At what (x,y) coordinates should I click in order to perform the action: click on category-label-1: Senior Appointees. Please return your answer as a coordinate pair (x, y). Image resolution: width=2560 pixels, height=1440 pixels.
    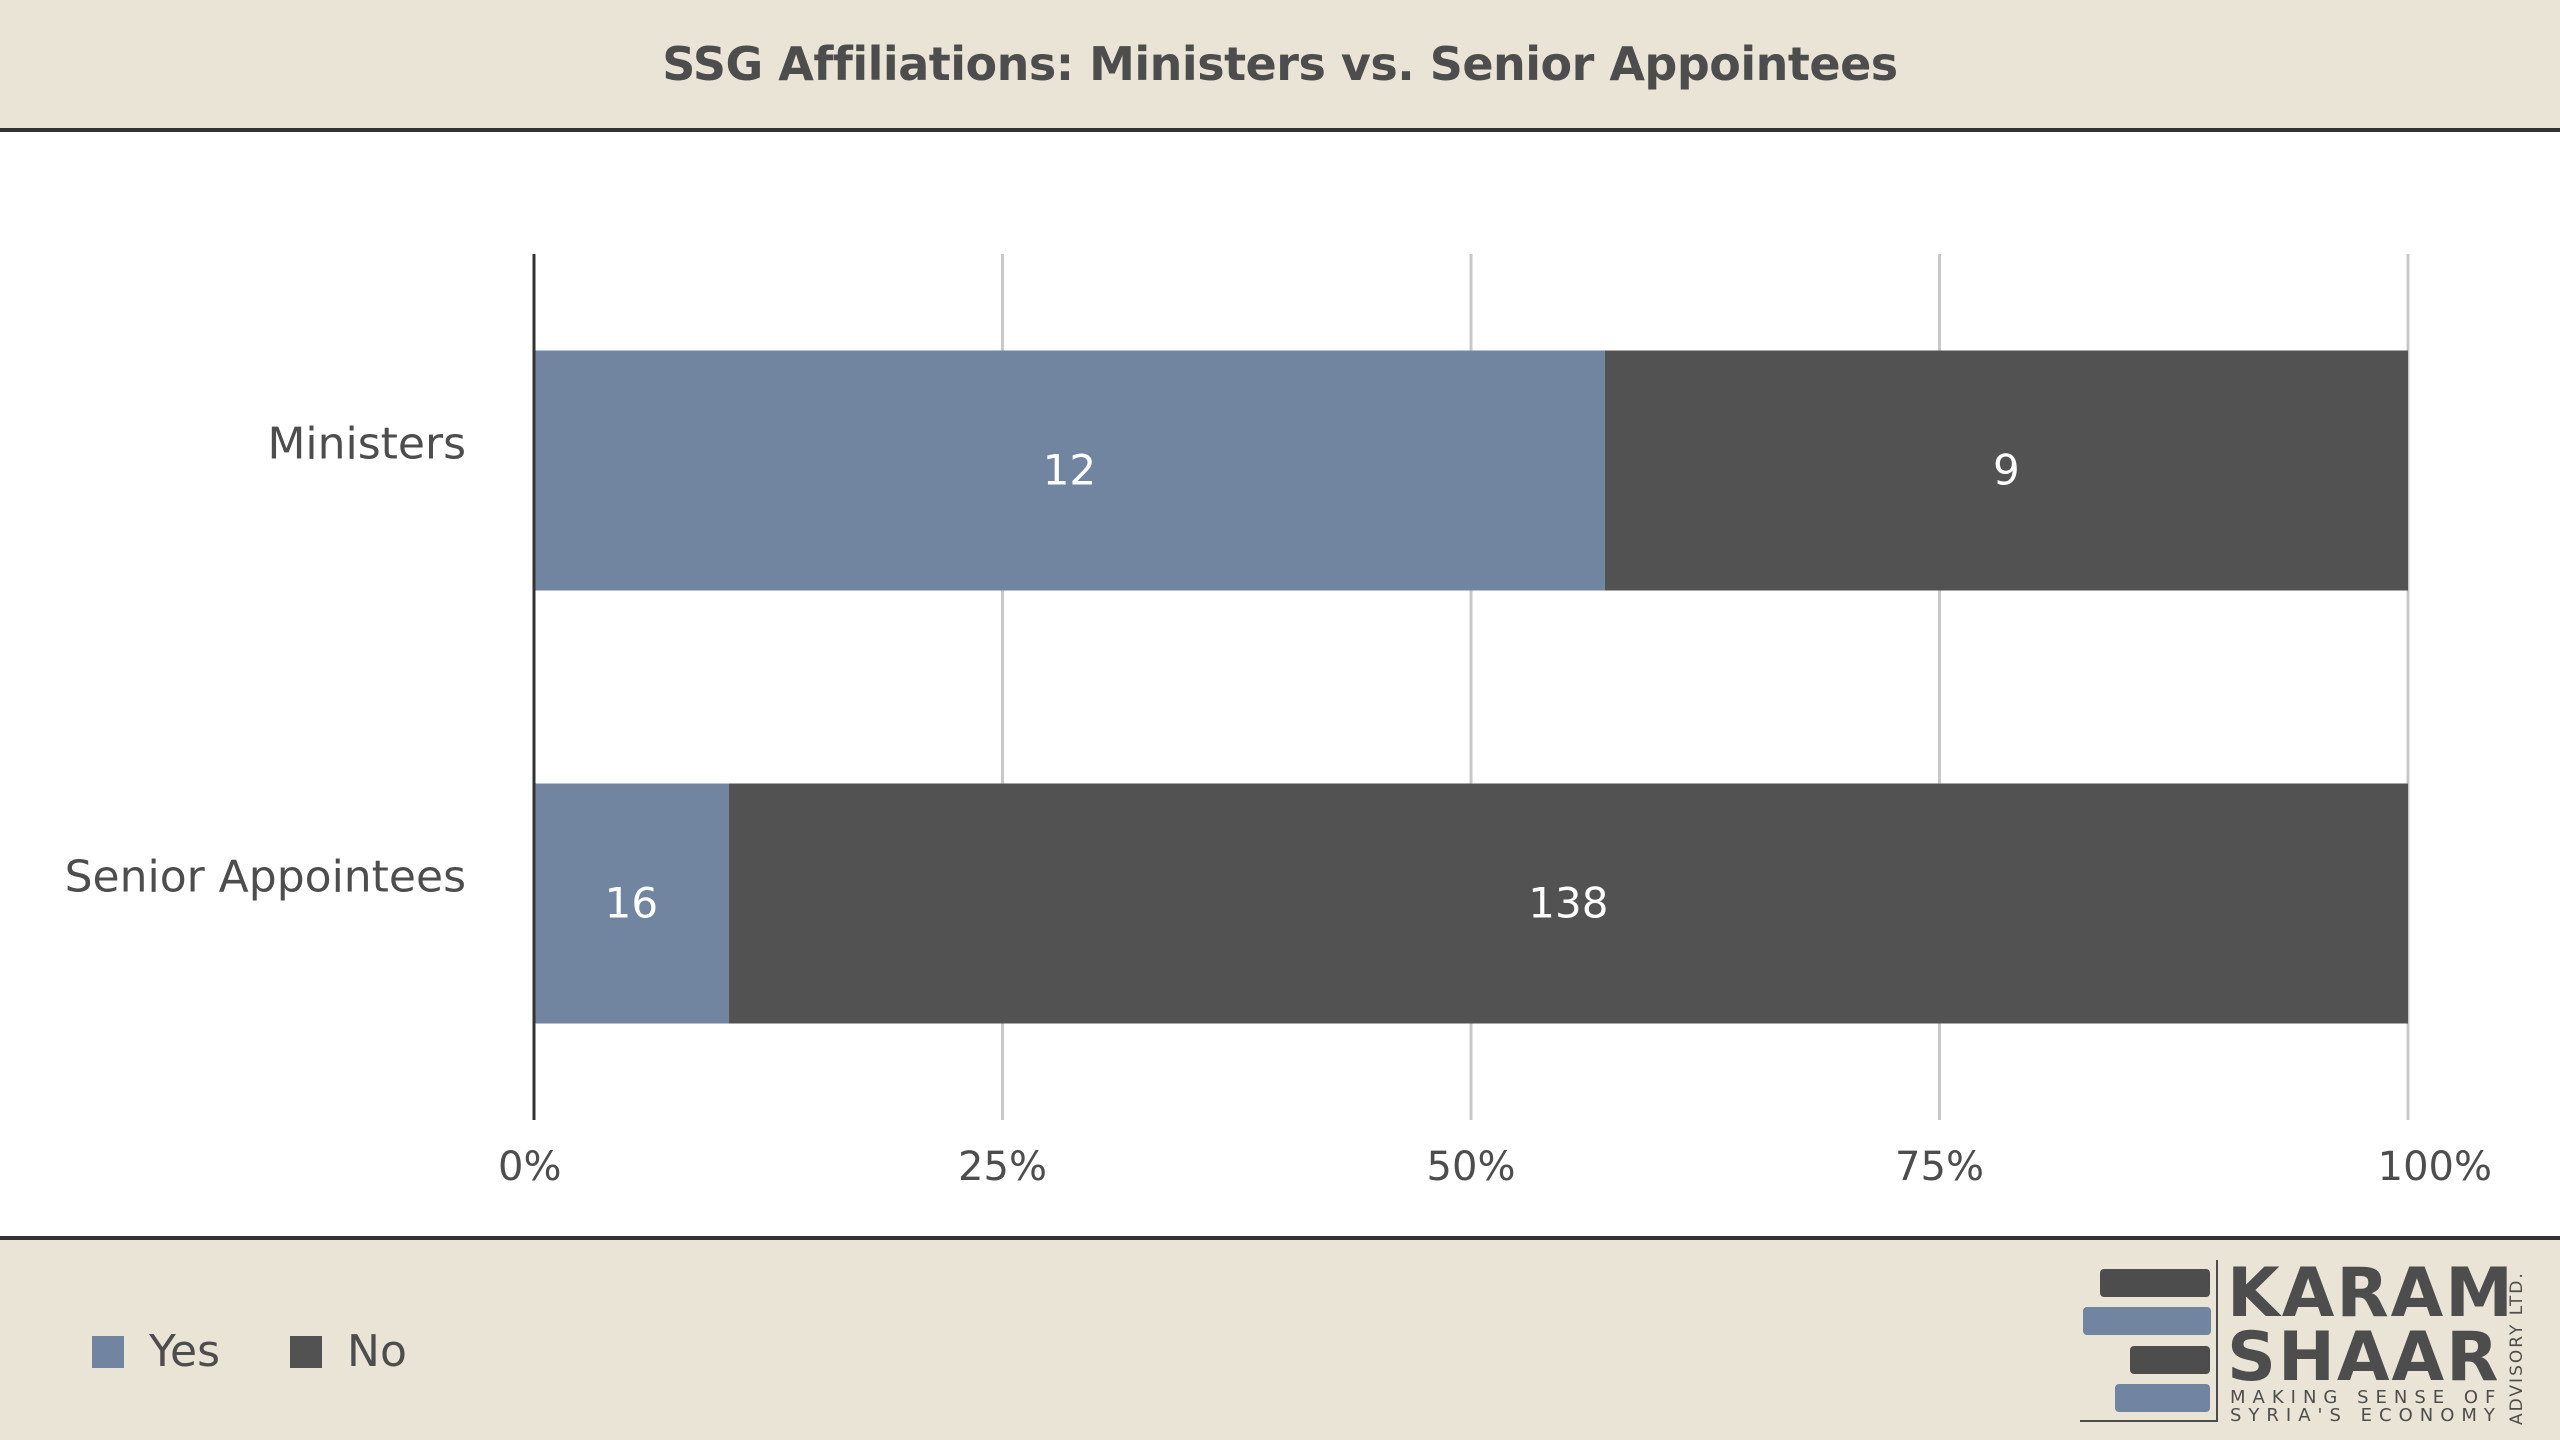
    Looking at the image, I should click on (265, 877).